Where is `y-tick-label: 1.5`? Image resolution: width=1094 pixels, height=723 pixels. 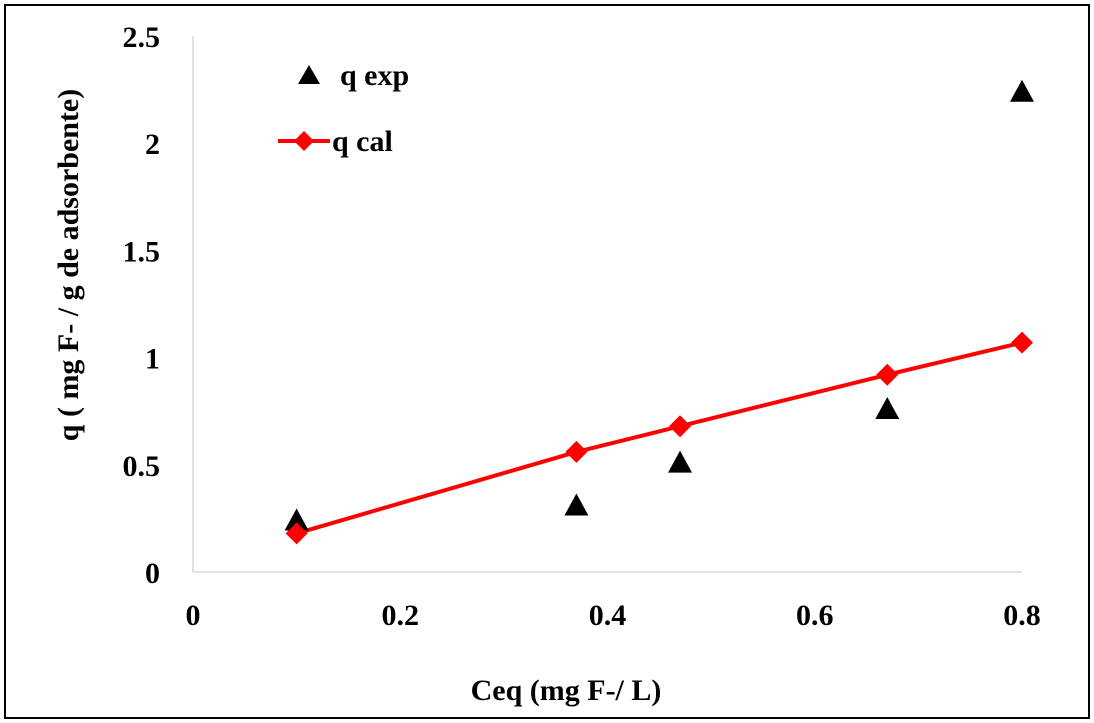
y-tick-label: 1.5 is located at coordinates (142, 251).